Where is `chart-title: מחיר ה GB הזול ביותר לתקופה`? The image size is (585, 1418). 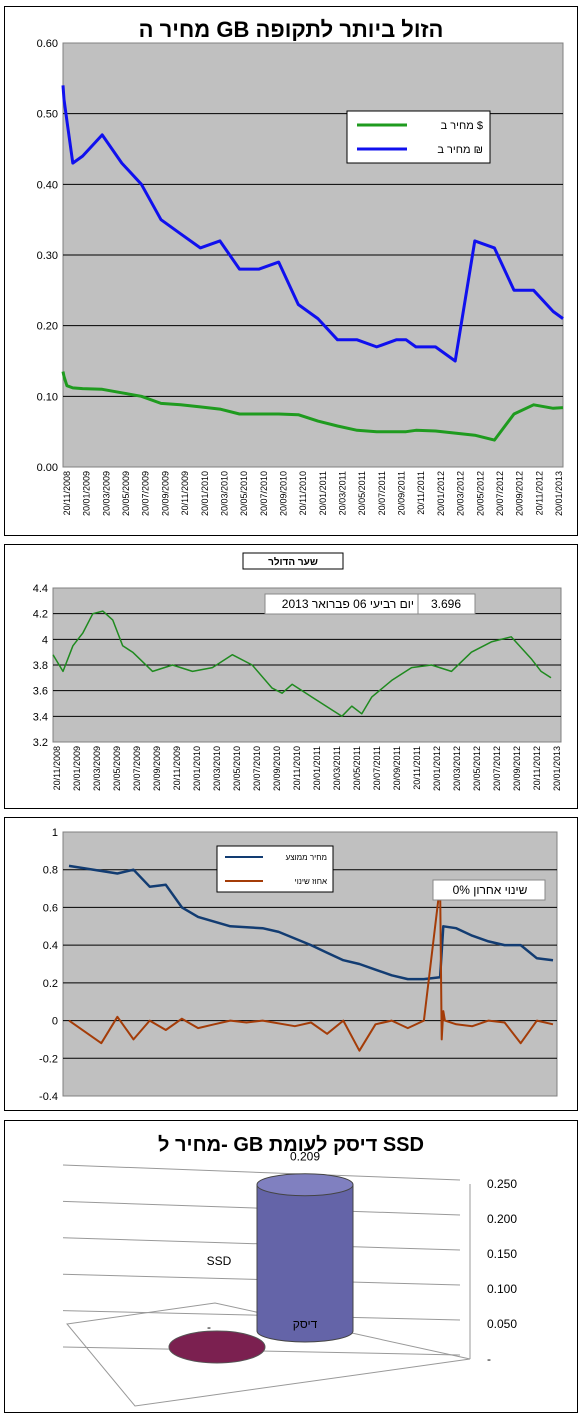
chart-title: מחיר ה GB הזול ביותר לתקופה is located at coordinates (291, 29).